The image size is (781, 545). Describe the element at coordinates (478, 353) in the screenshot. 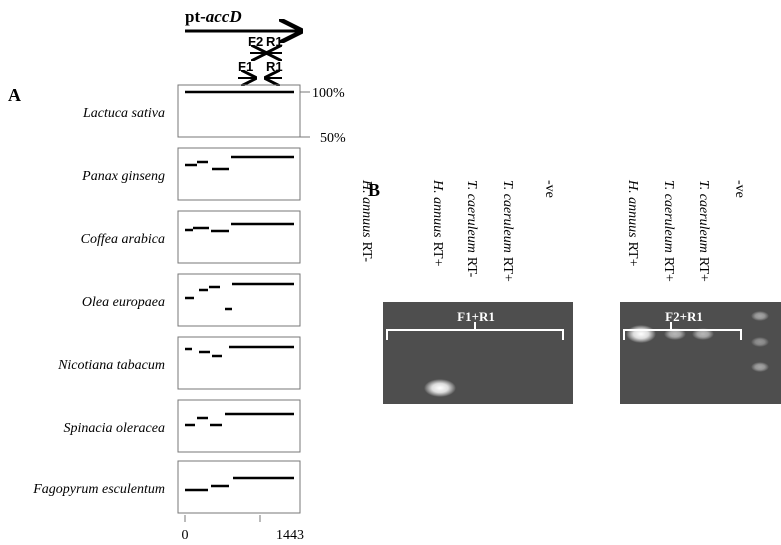

I see `gel` at that location.